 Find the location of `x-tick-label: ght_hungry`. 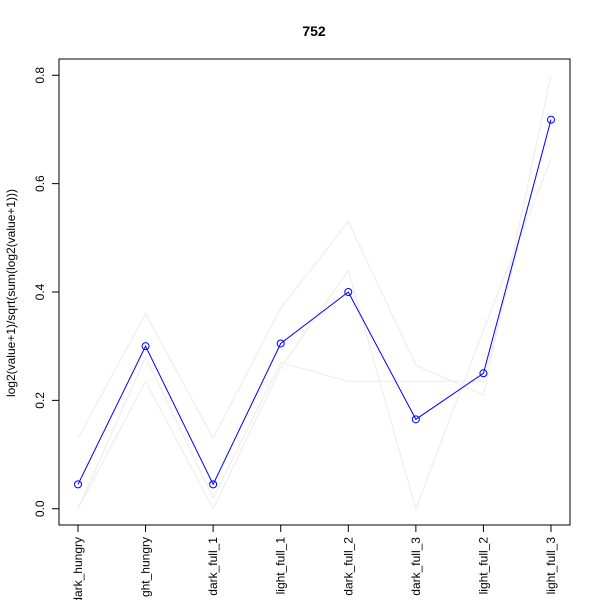

x-tick-label: ght_hungry is located at coordinates (146, 567).